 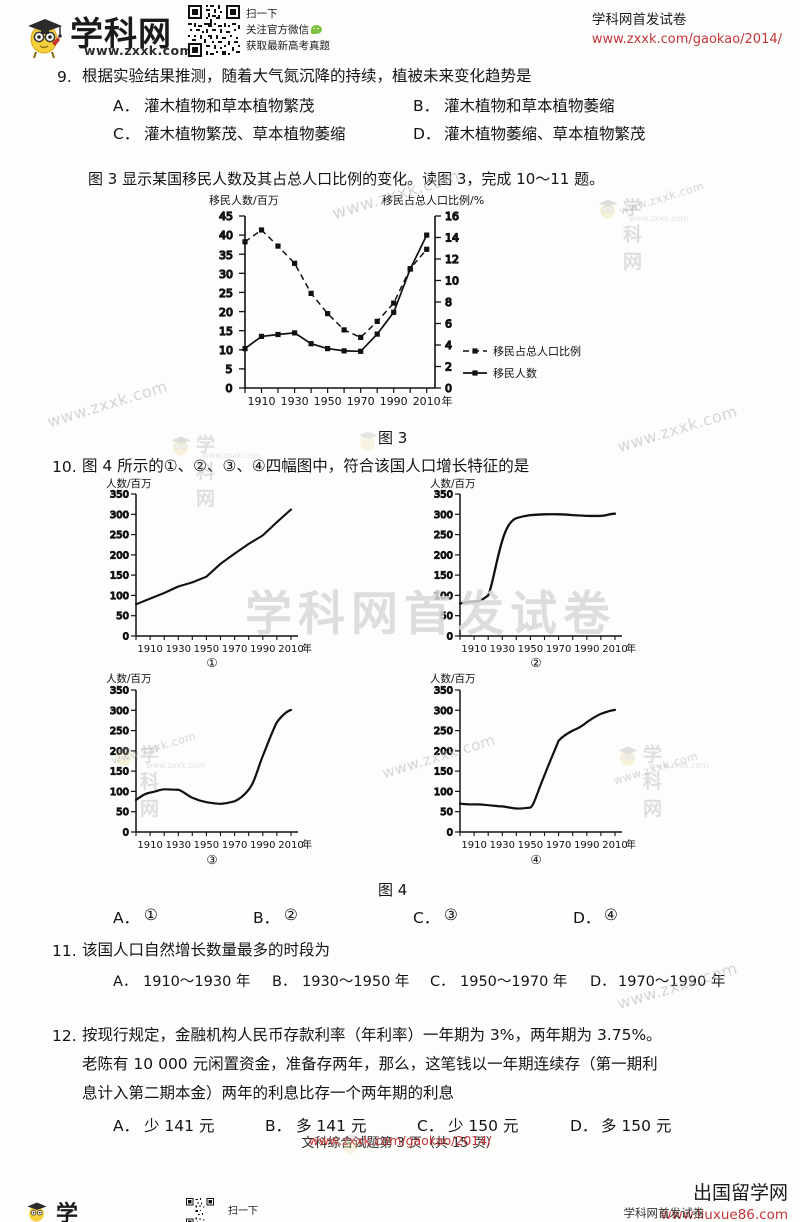 I want to click on qr-line-1: 扫一下, so click(x=262, y=14).